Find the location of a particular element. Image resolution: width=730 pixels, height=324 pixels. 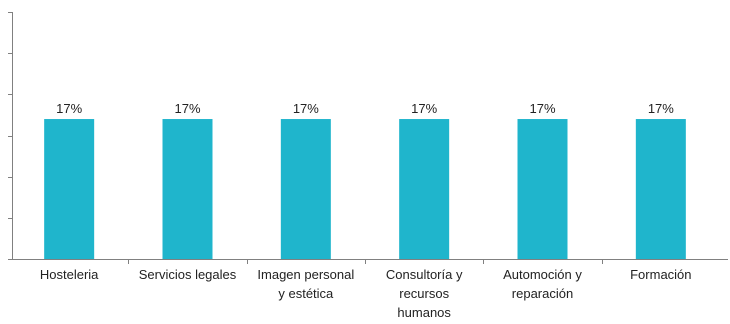

x-tick-label: Formación is located at coordinates (660, 274).